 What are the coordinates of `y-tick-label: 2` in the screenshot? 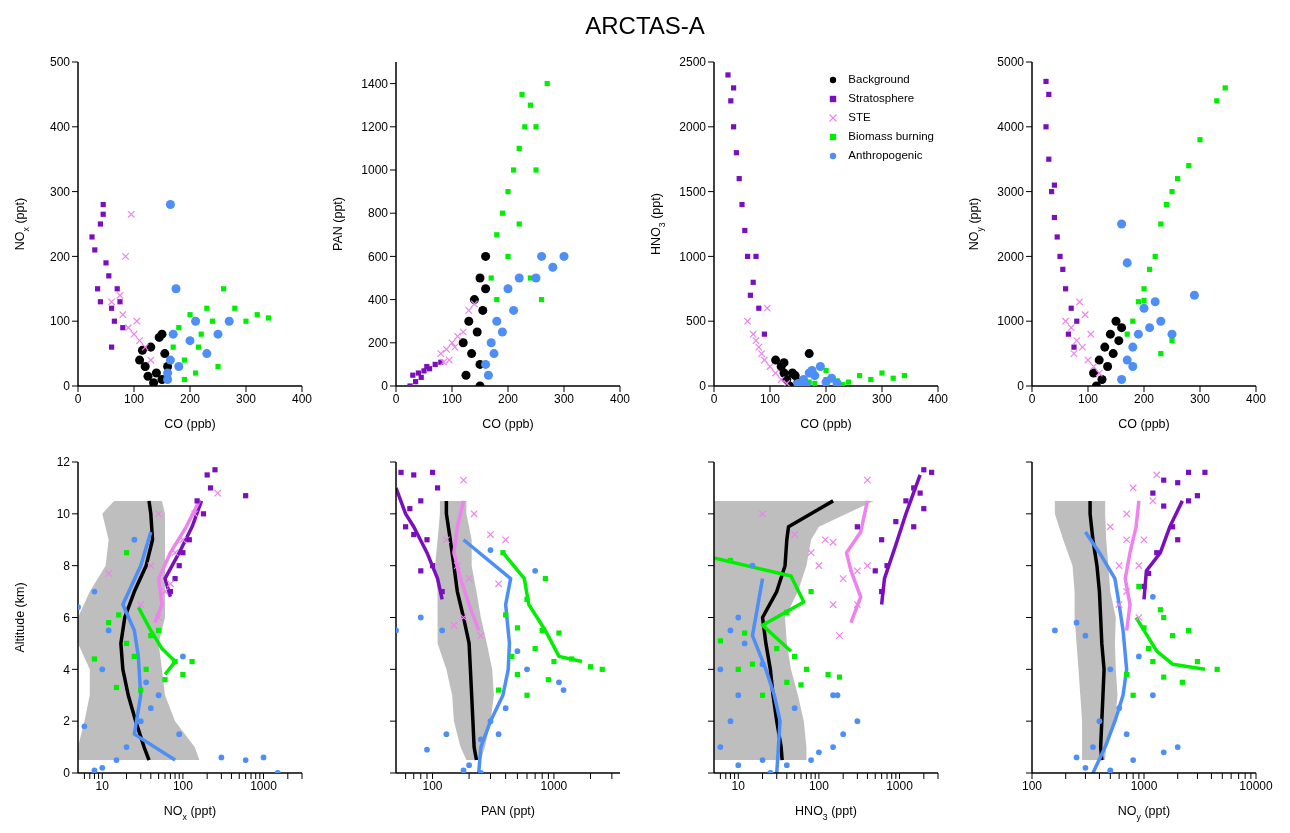 It's located at (67, 721).